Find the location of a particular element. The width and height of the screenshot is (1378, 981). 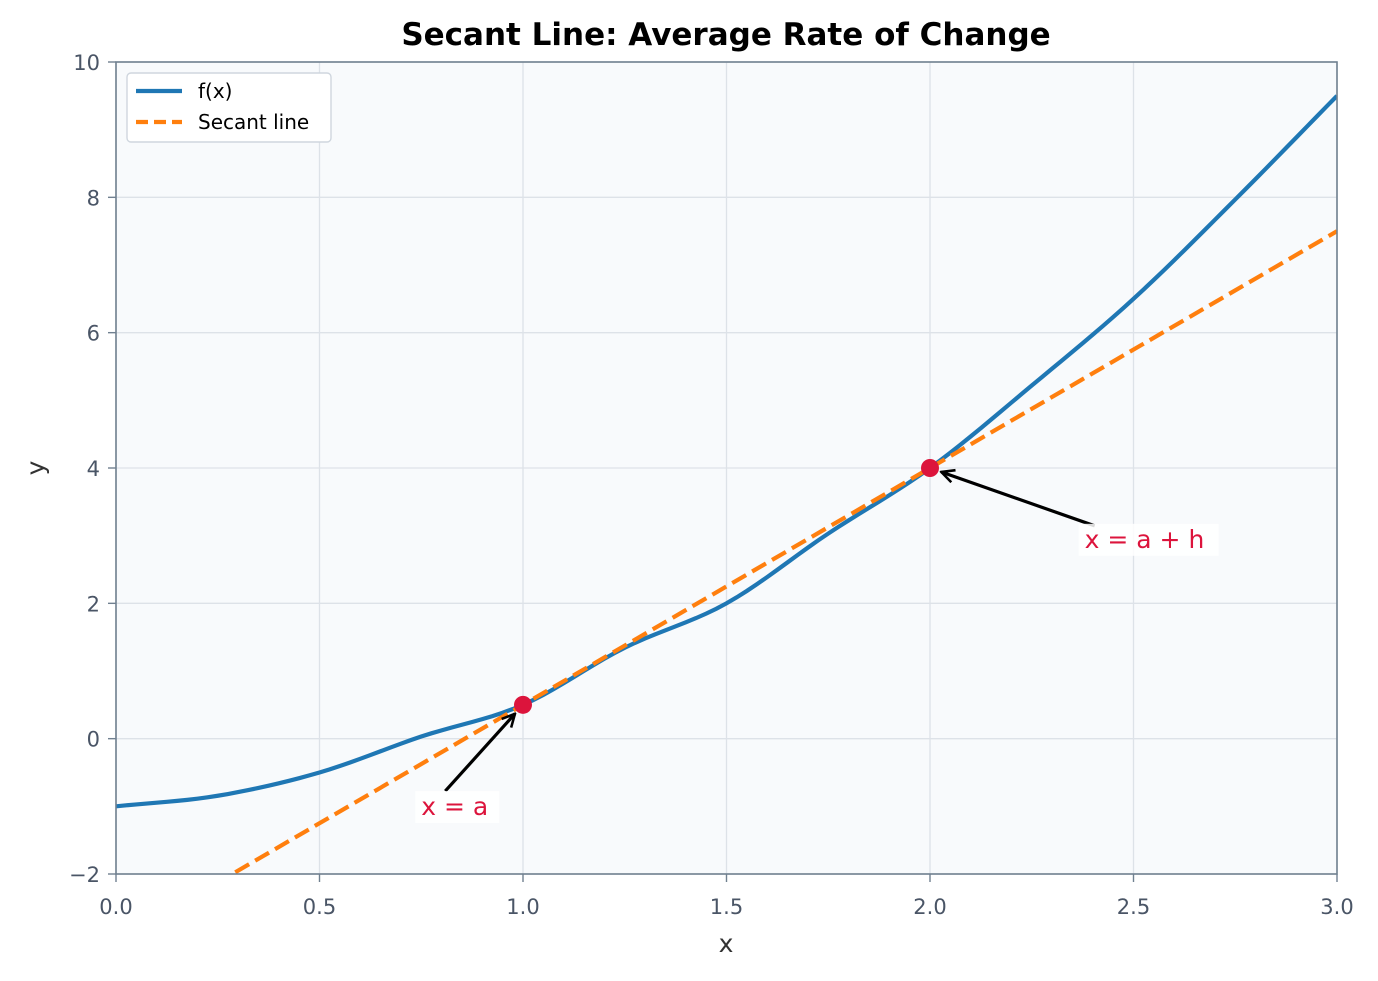

legend-label-0: f(x) is located at coordinates (215, 91).